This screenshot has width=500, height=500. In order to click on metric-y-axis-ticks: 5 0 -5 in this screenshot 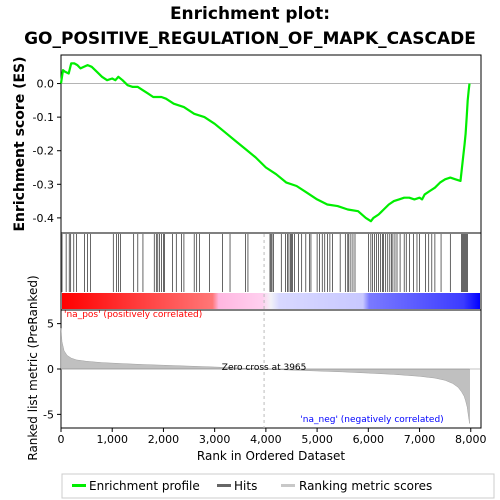, I will do `click(52, 369)`.